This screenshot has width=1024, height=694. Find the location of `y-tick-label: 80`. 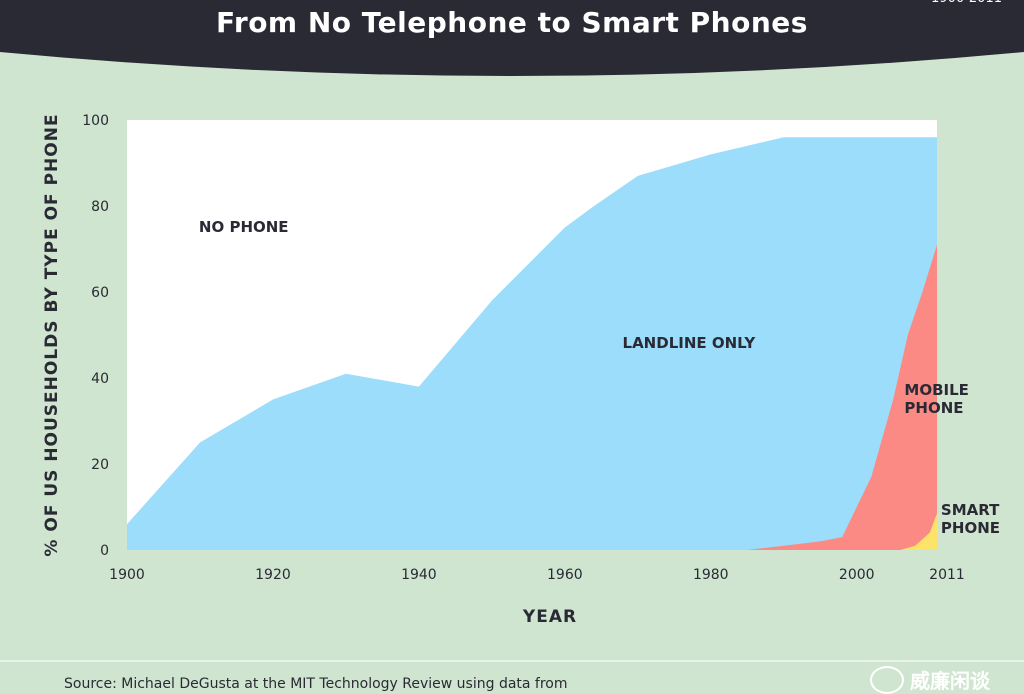

y-tick-label: 80 is located at coordinates (100, 207).